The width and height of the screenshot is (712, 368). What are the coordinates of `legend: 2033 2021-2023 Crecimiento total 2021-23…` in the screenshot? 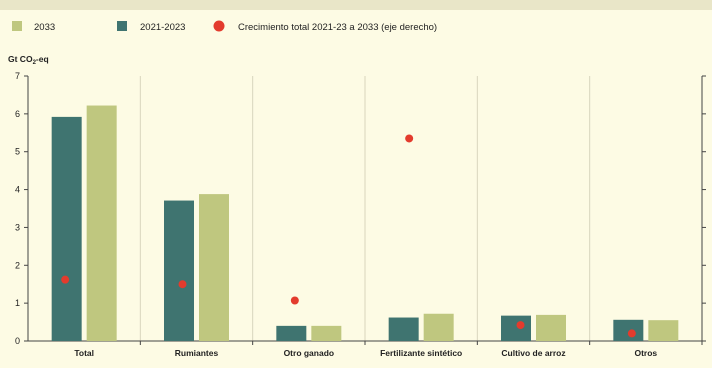 It's located at (224, 26).